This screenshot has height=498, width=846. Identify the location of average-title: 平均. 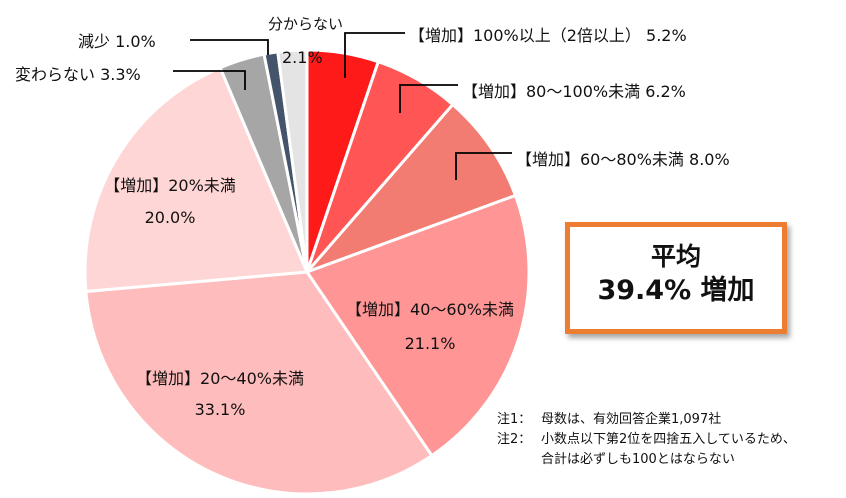
(675, 256).